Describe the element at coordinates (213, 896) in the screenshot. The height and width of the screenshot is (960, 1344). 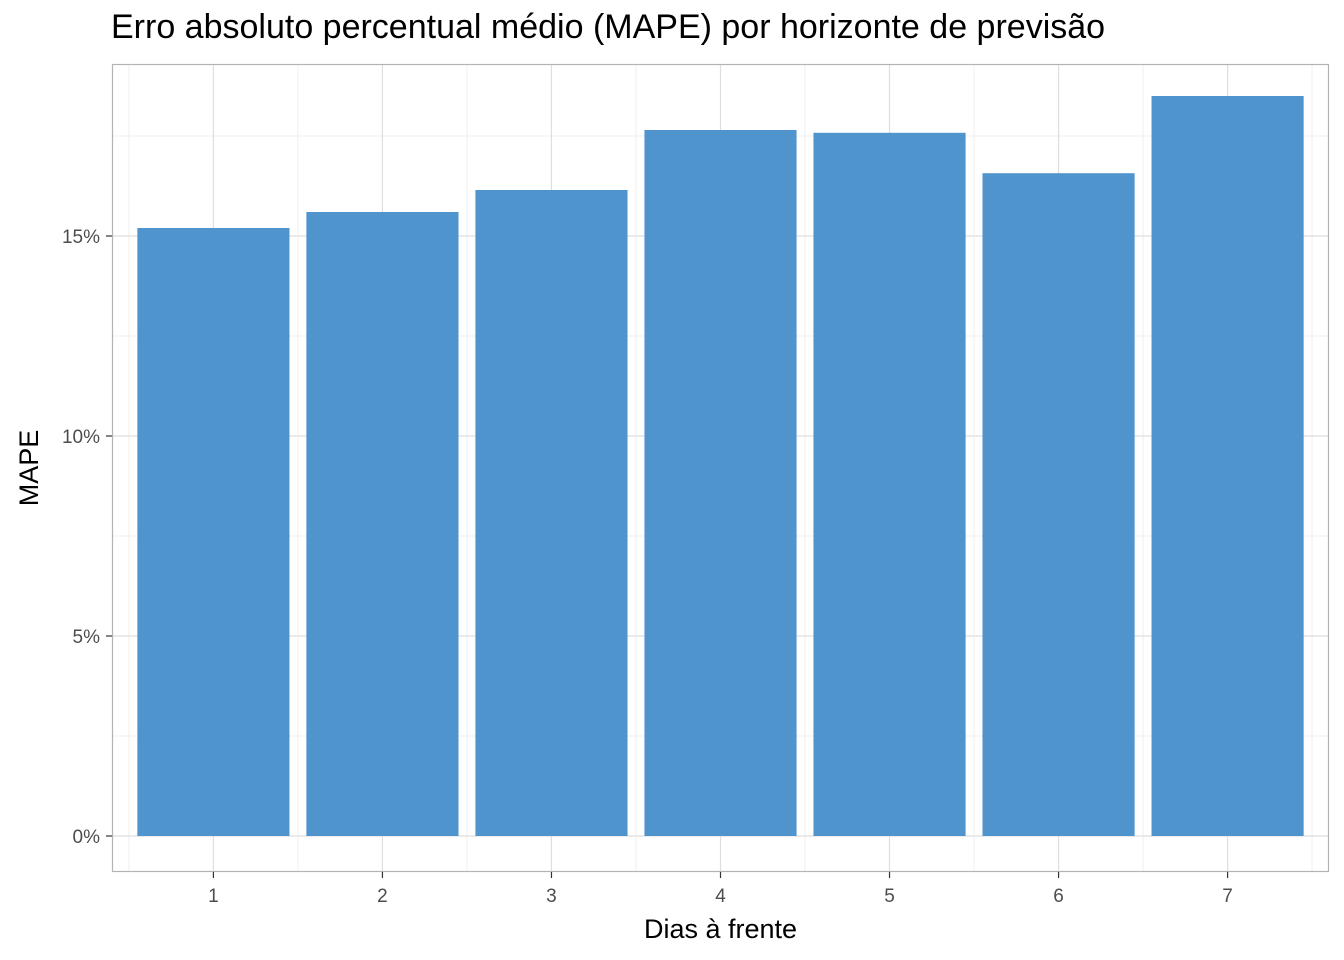
I see `x-tick-label: 1` at that location.